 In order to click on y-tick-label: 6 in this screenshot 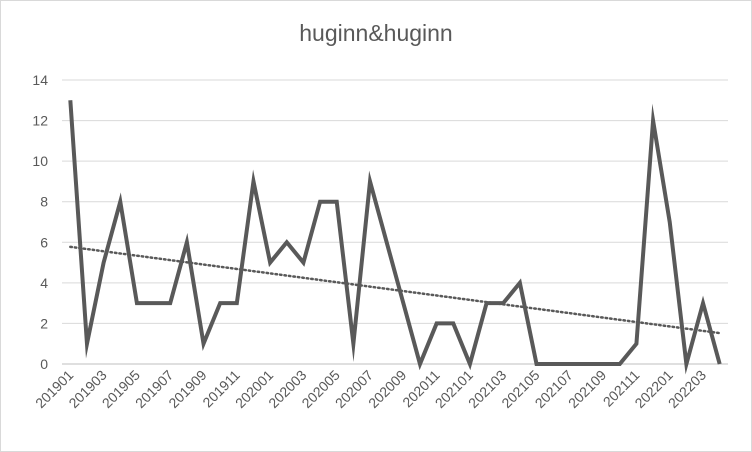, I will do `click(44, 242)`.